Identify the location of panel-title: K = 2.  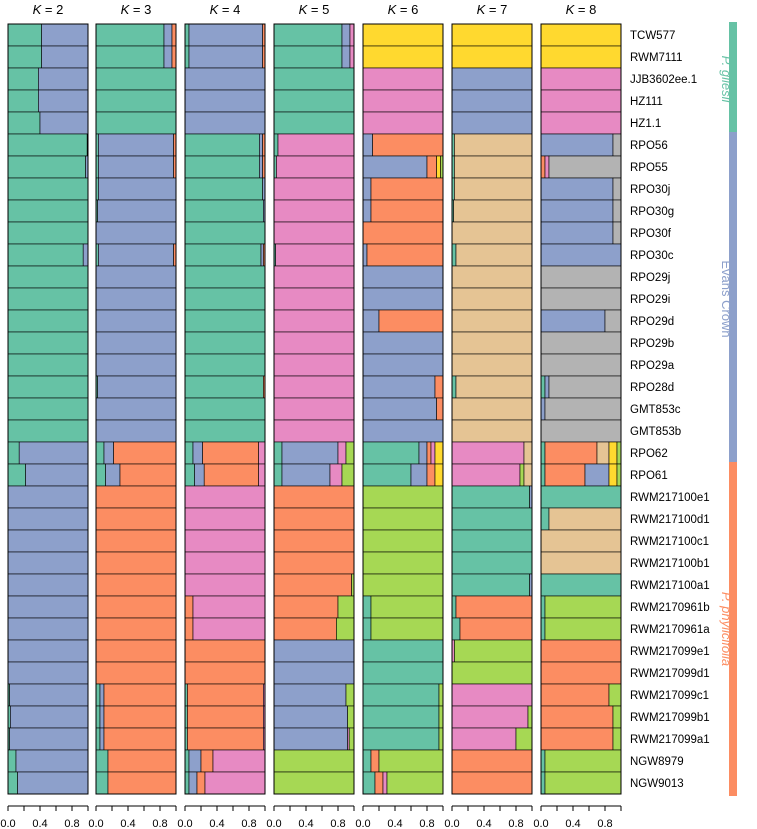
(48, 9).